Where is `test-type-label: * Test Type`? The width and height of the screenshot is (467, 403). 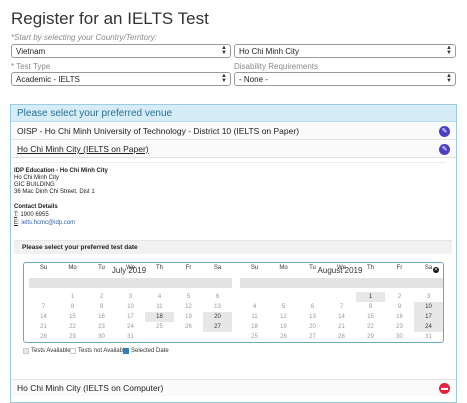
test-type-label: * Test Type is located at coordinates (31, 66).